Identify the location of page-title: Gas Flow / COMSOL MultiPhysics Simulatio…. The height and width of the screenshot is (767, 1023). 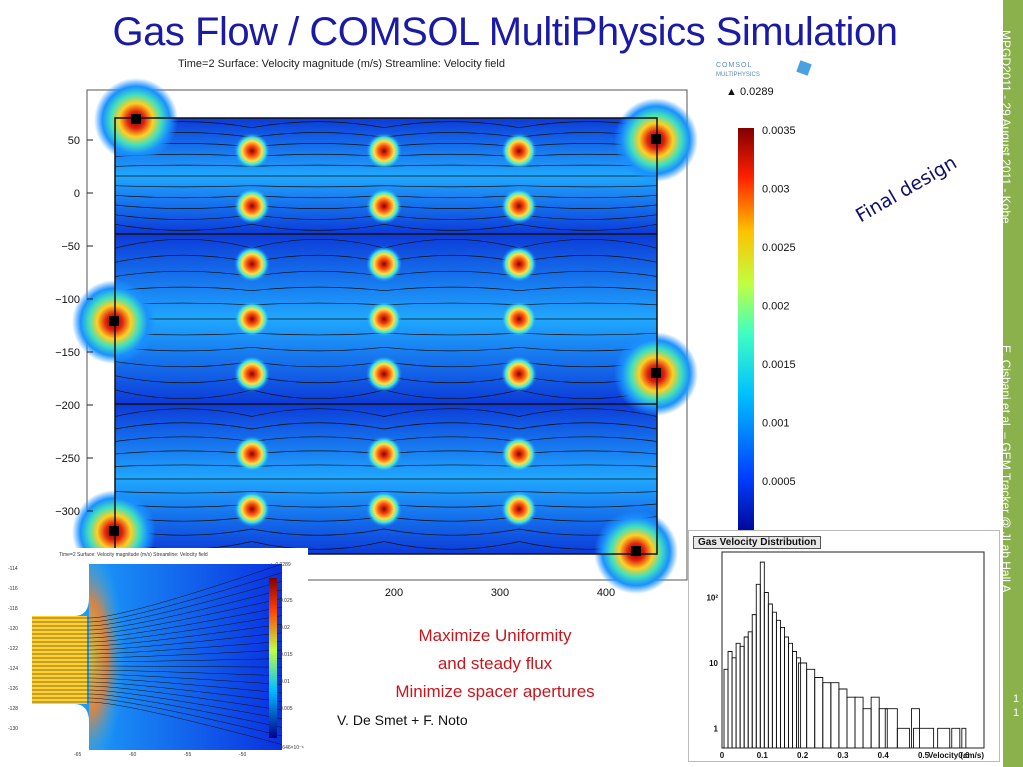
(505, 32).